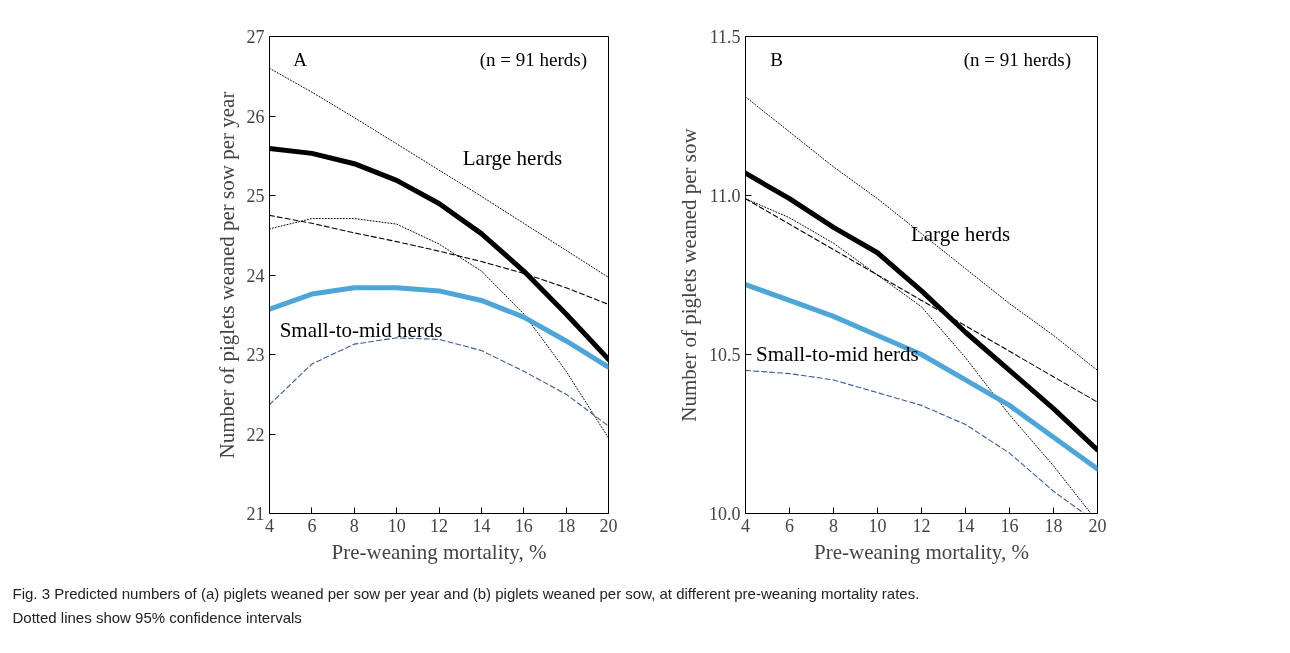  What do you see at coordinates (725, 37) in the screenshot?
I see `y-tick-label: 11.5` at bounding box center [725, 37].